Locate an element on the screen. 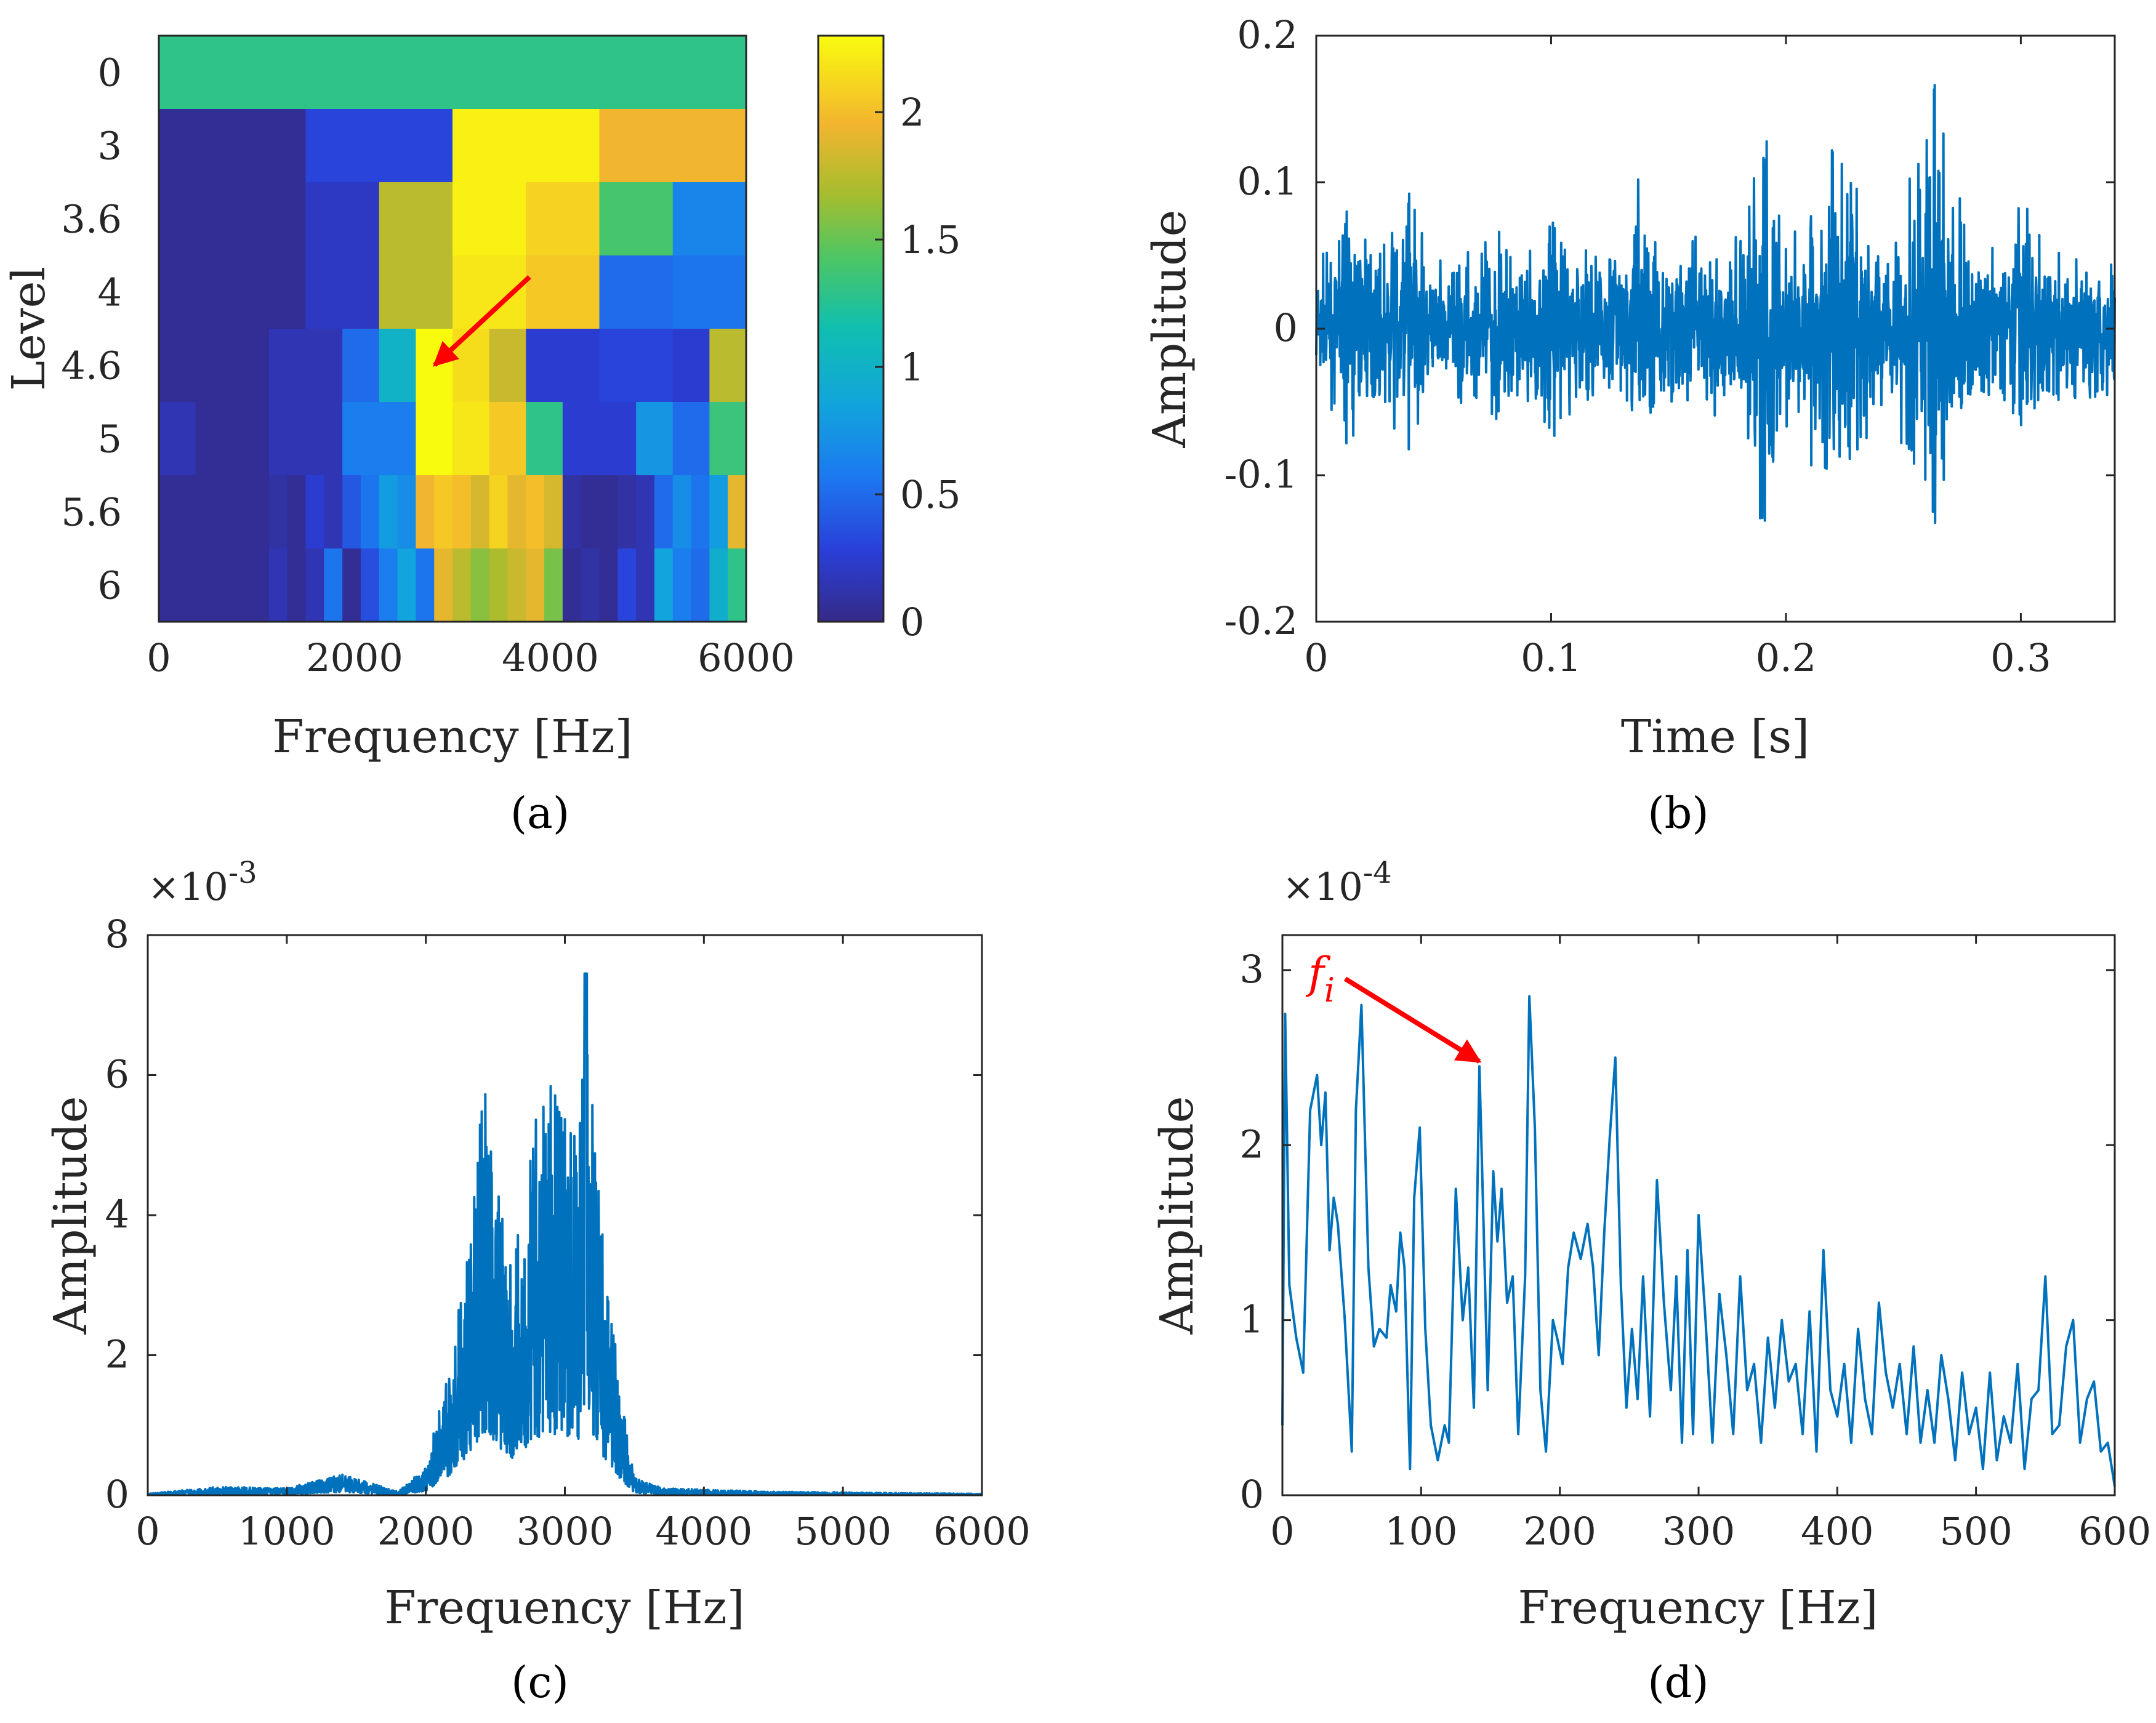 The width and height of the screenshot is (2156, 1723). colorbar-tick-label: 0.5 is located at coordinates (930, 494).